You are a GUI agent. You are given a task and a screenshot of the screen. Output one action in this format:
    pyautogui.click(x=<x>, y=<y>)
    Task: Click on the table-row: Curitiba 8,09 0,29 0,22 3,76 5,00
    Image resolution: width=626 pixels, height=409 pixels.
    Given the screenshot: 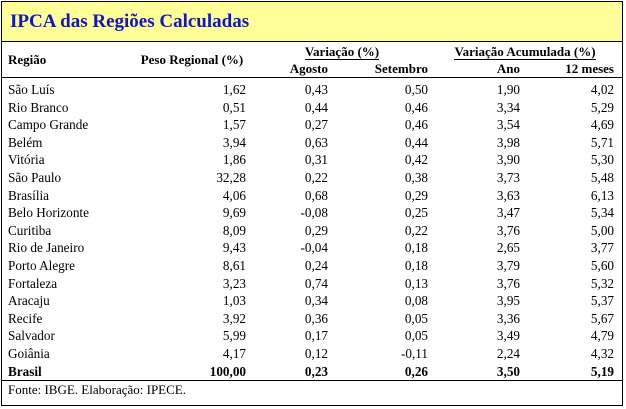 What is the action you would take?
    pyautogui.click(x=312, y=231)
    